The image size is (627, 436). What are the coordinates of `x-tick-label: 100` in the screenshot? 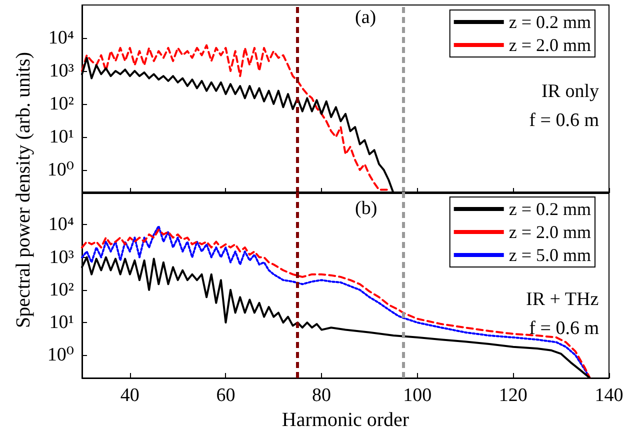 It's located at (417, 395).